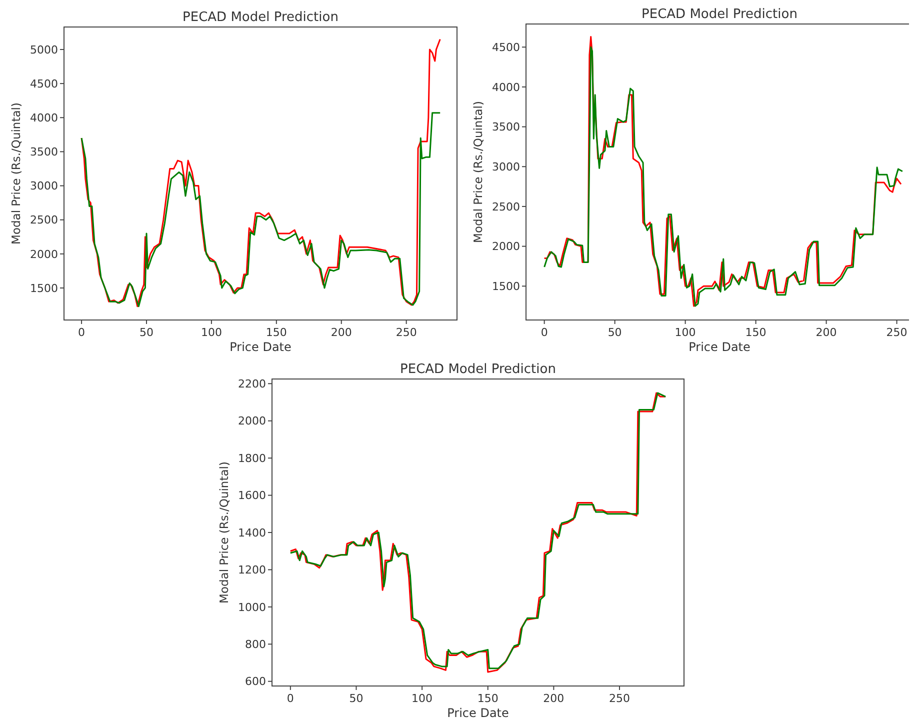  Describe the element at coordinates (255, 681) in the screenshot. I see `y-tick-label: 600` at that location.